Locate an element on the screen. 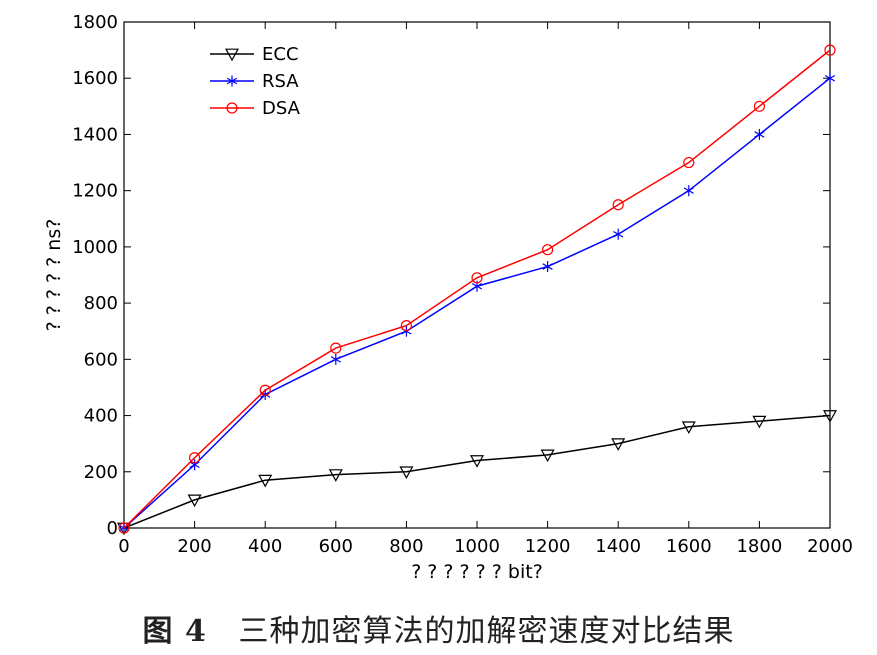 This screenshot has height=655, width=877. x-tick-label: 1000 is located at coordinates (477, 546).